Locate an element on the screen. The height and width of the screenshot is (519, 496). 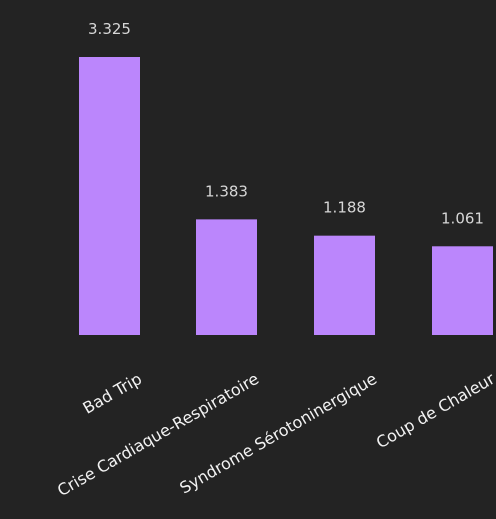
value-label-coup-de-chaleur: 1.061 is located at coordinates (462, 218).